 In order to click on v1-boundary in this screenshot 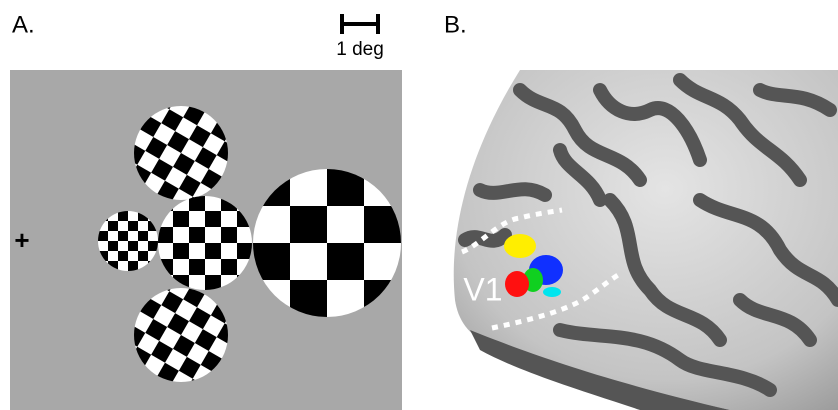, I will do `click(540, 269)`.